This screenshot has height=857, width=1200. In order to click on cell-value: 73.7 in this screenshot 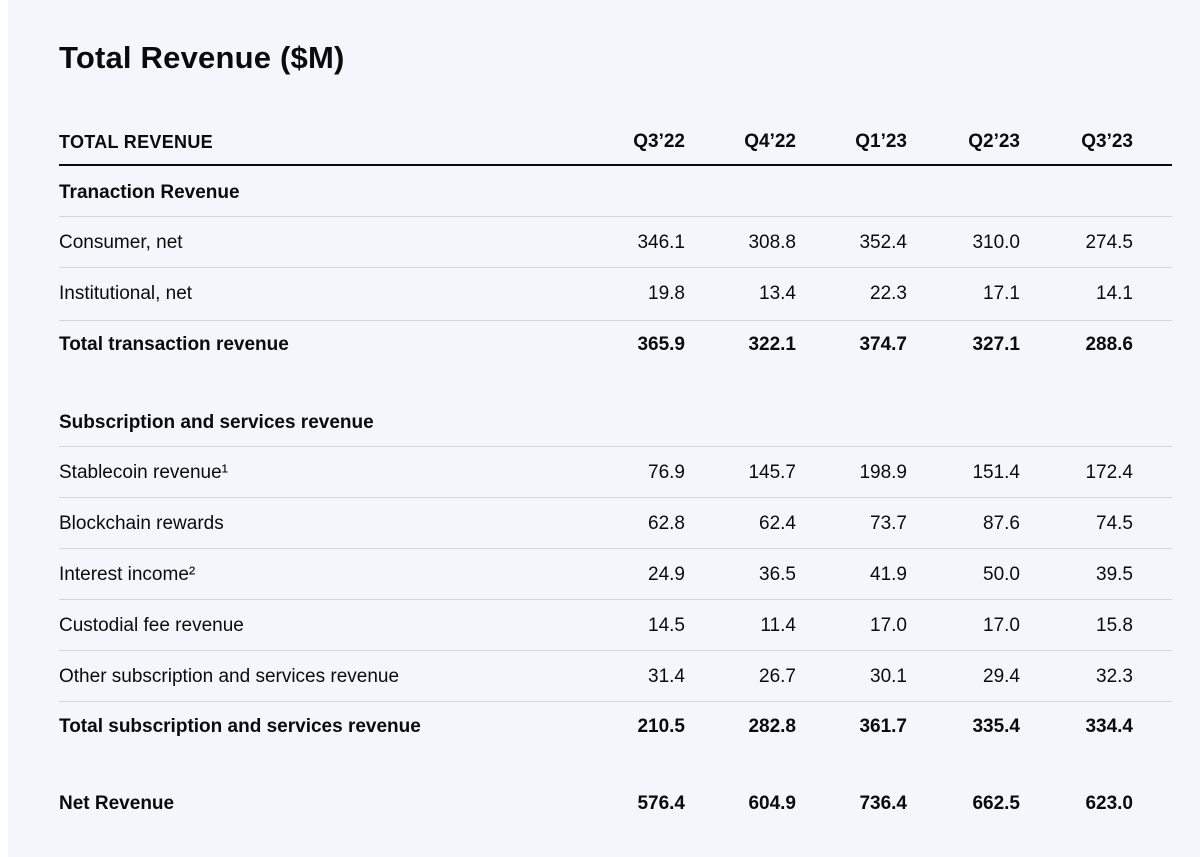, I will do `click(888, 523)`.